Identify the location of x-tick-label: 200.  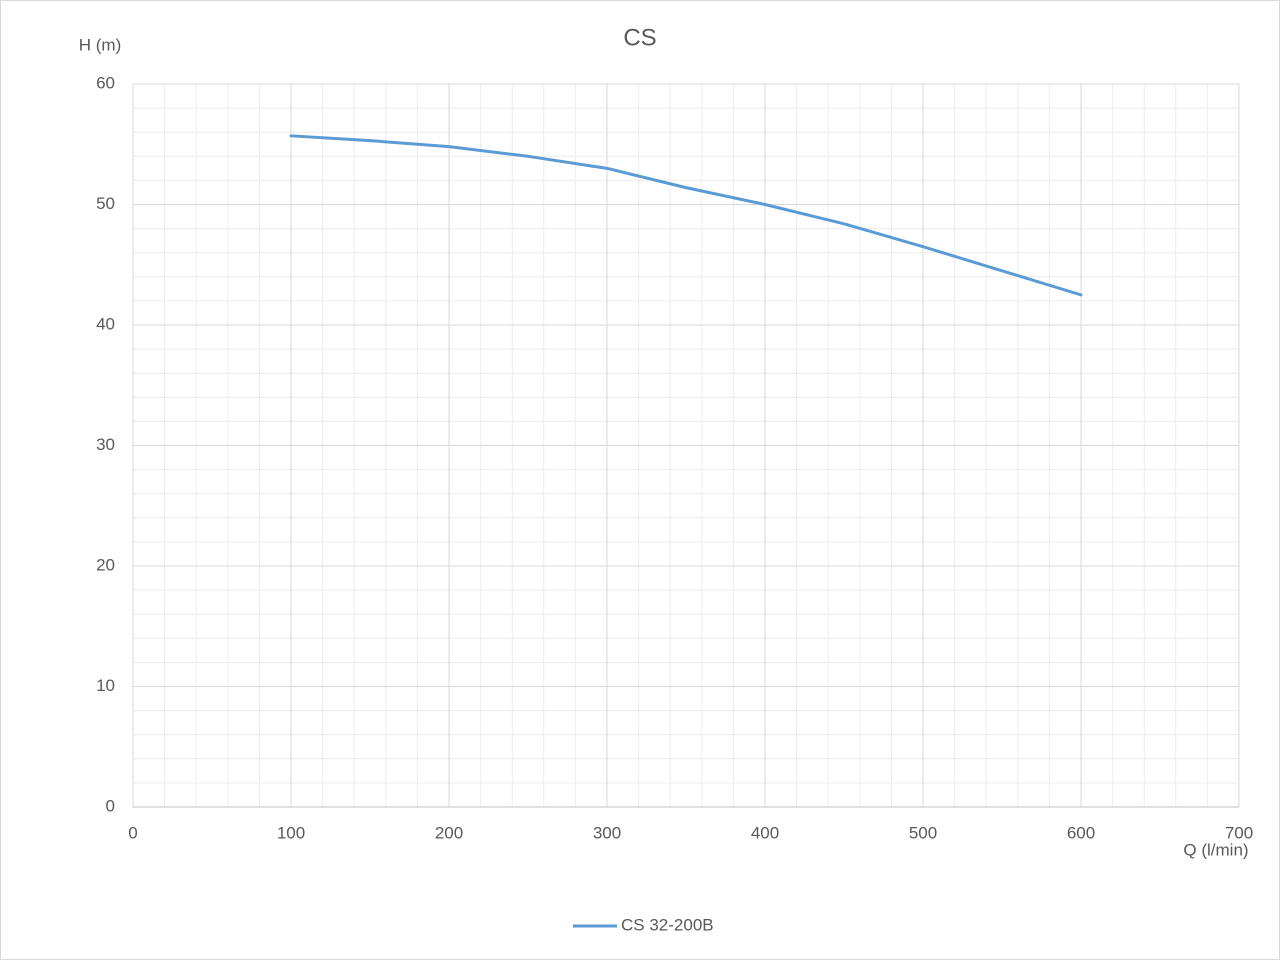
(449, 832).